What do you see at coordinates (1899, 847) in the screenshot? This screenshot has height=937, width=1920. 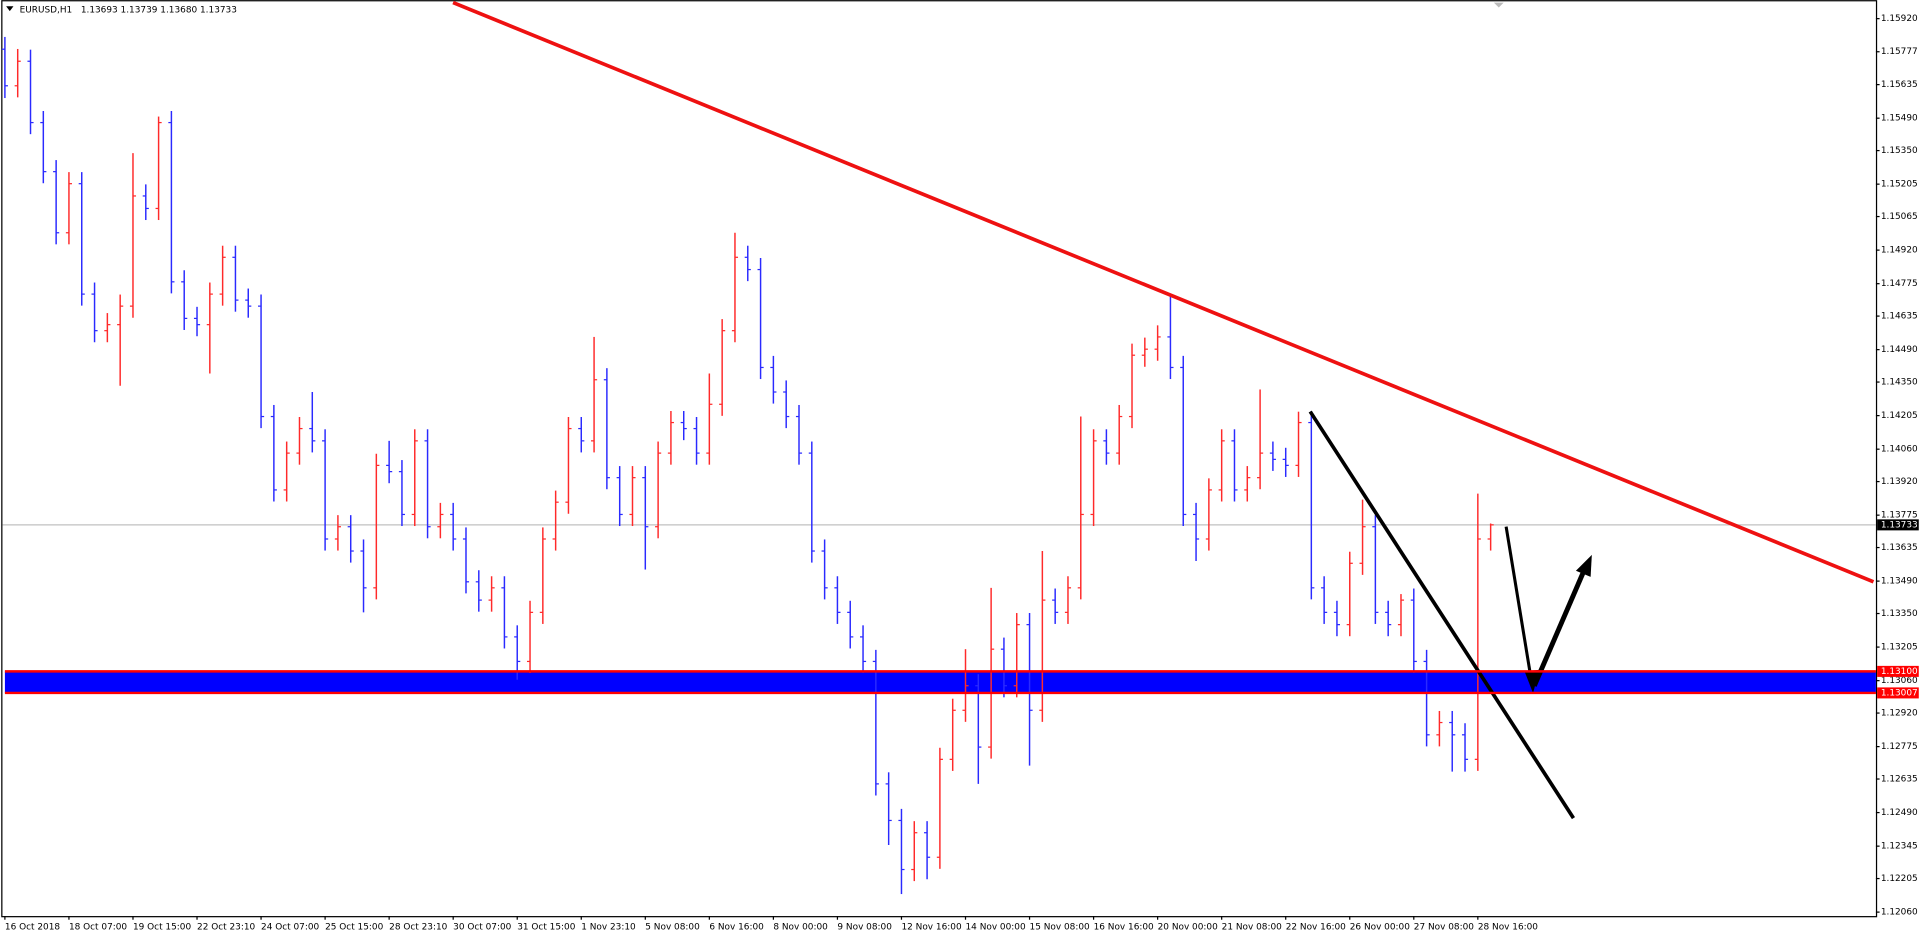 I see `y-tick-label: 1.12345` at bounding box center [1899, 847].